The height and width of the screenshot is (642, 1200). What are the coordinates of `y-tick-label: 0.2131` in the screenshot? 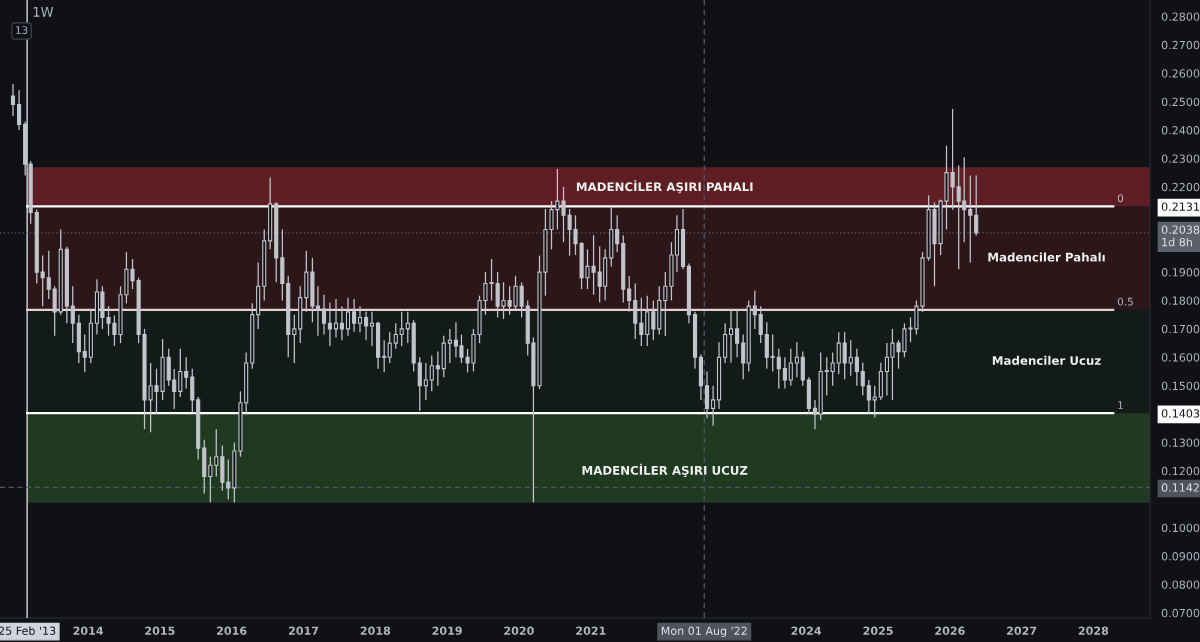 It's located at (1180, 206).